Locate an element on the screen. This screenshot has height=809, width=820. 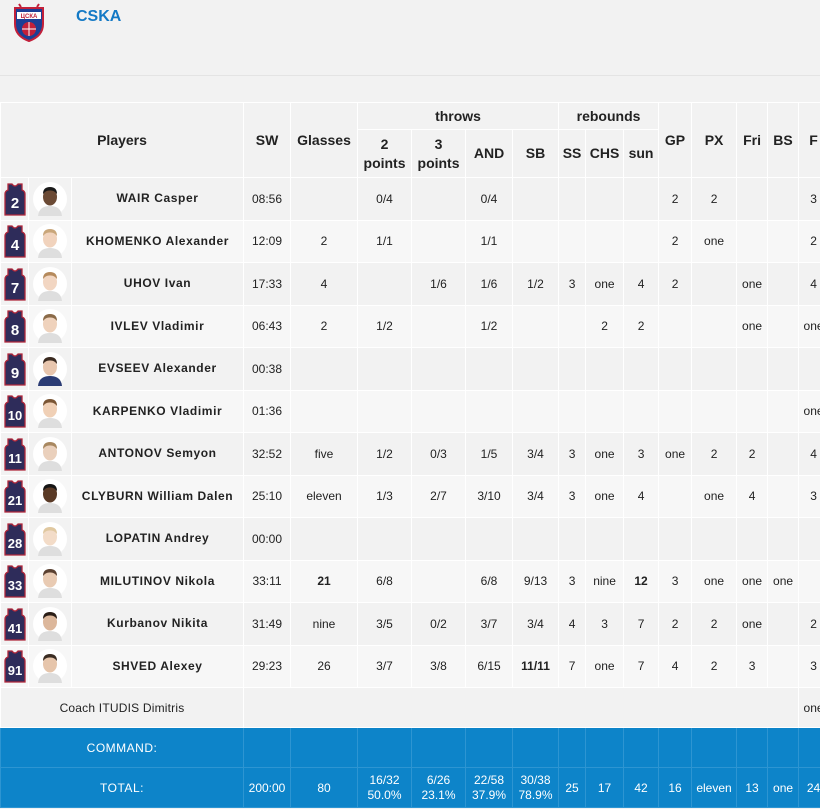
rebounds-header: rebounds is located at coordinates (609, 116).